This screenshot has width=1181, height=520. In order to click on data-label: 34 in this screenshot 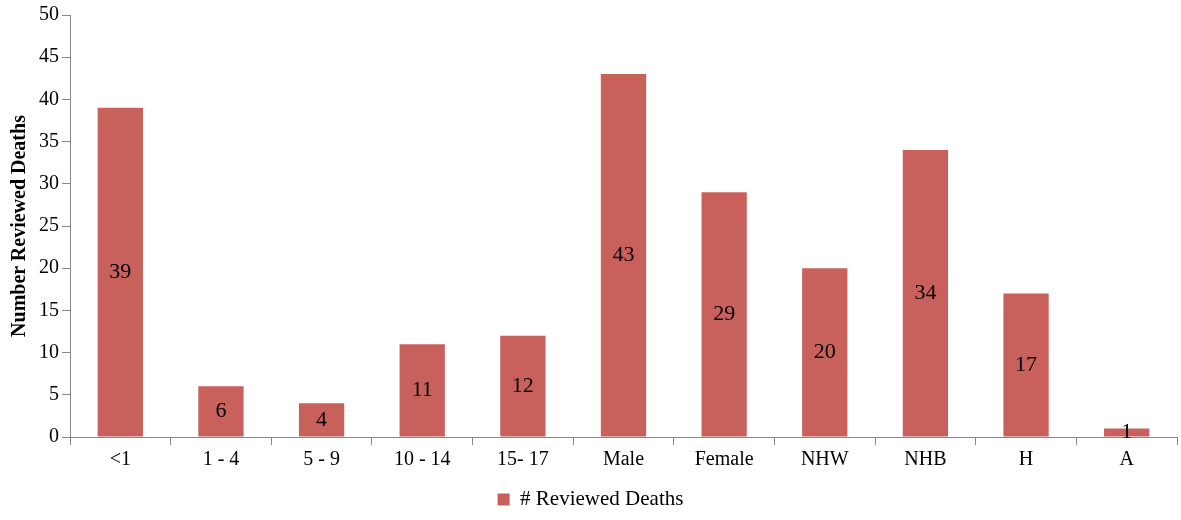, I will do `click(925, 292)`.